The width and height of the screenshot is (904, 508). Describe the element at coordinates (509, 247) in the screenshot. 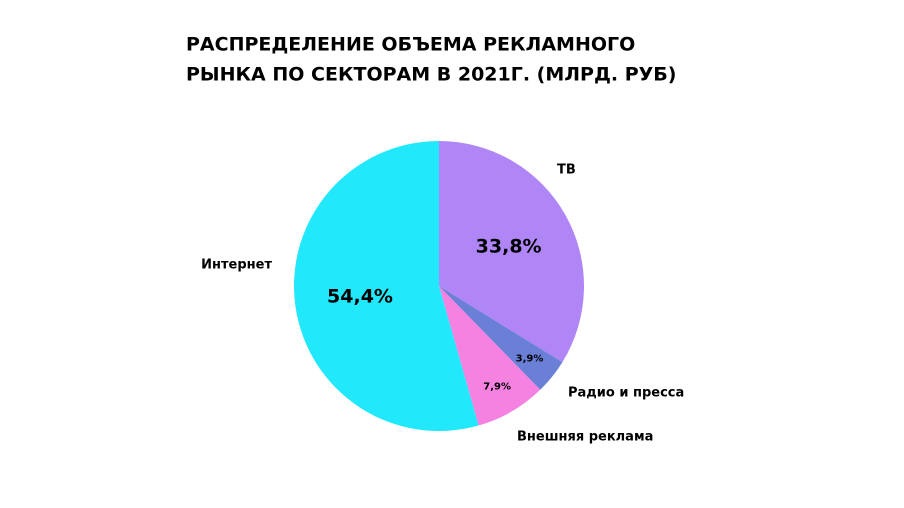

I see `data-label: 33,8%` at that location.